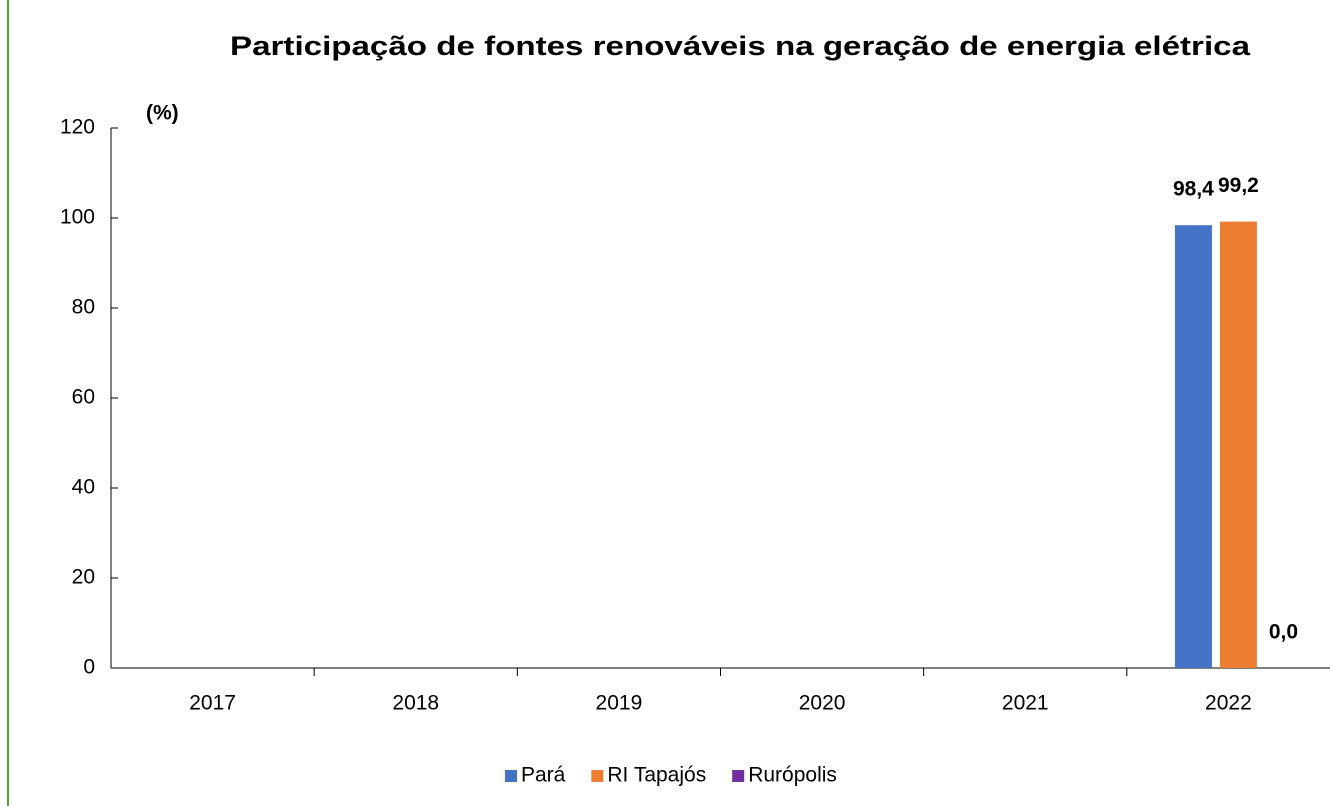 This screenshot has width=1331, height=806. I want to click on value-label: 0,0, so click(1283, 632).